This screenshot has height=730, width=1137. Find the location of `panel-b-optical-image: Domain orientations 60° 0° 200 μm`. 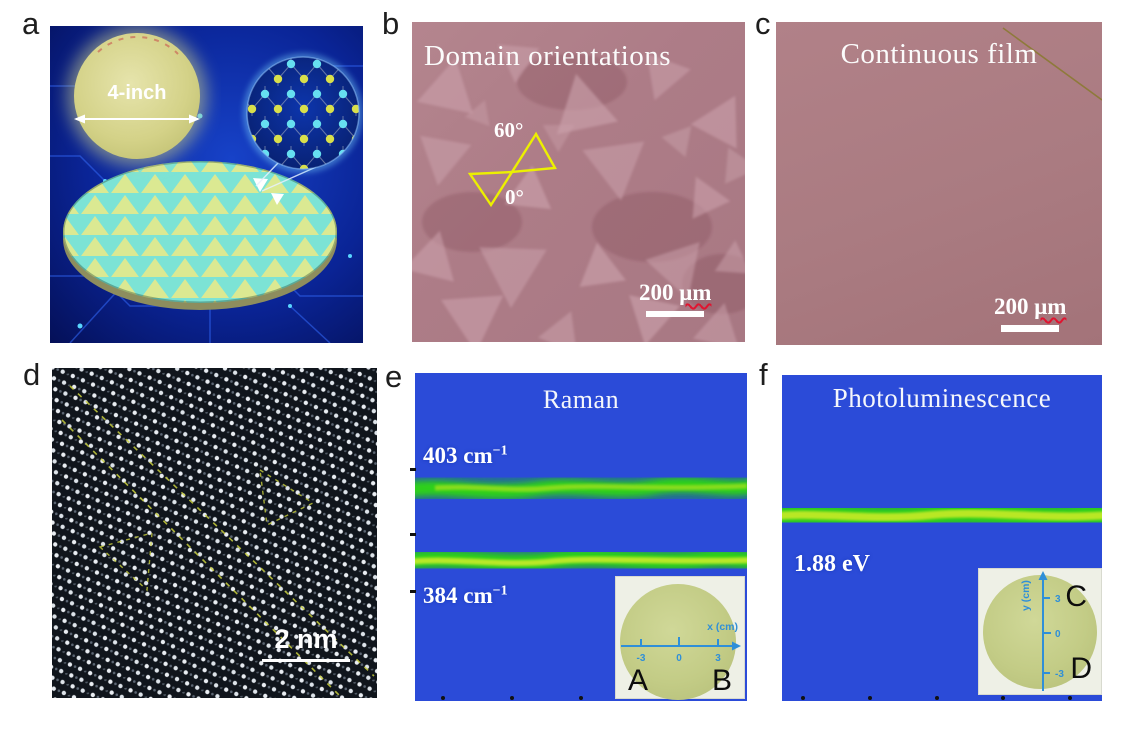

panel-b-optical-image: Domain orientations 60° 0° 200 μm is located at coordinates (578, 182).